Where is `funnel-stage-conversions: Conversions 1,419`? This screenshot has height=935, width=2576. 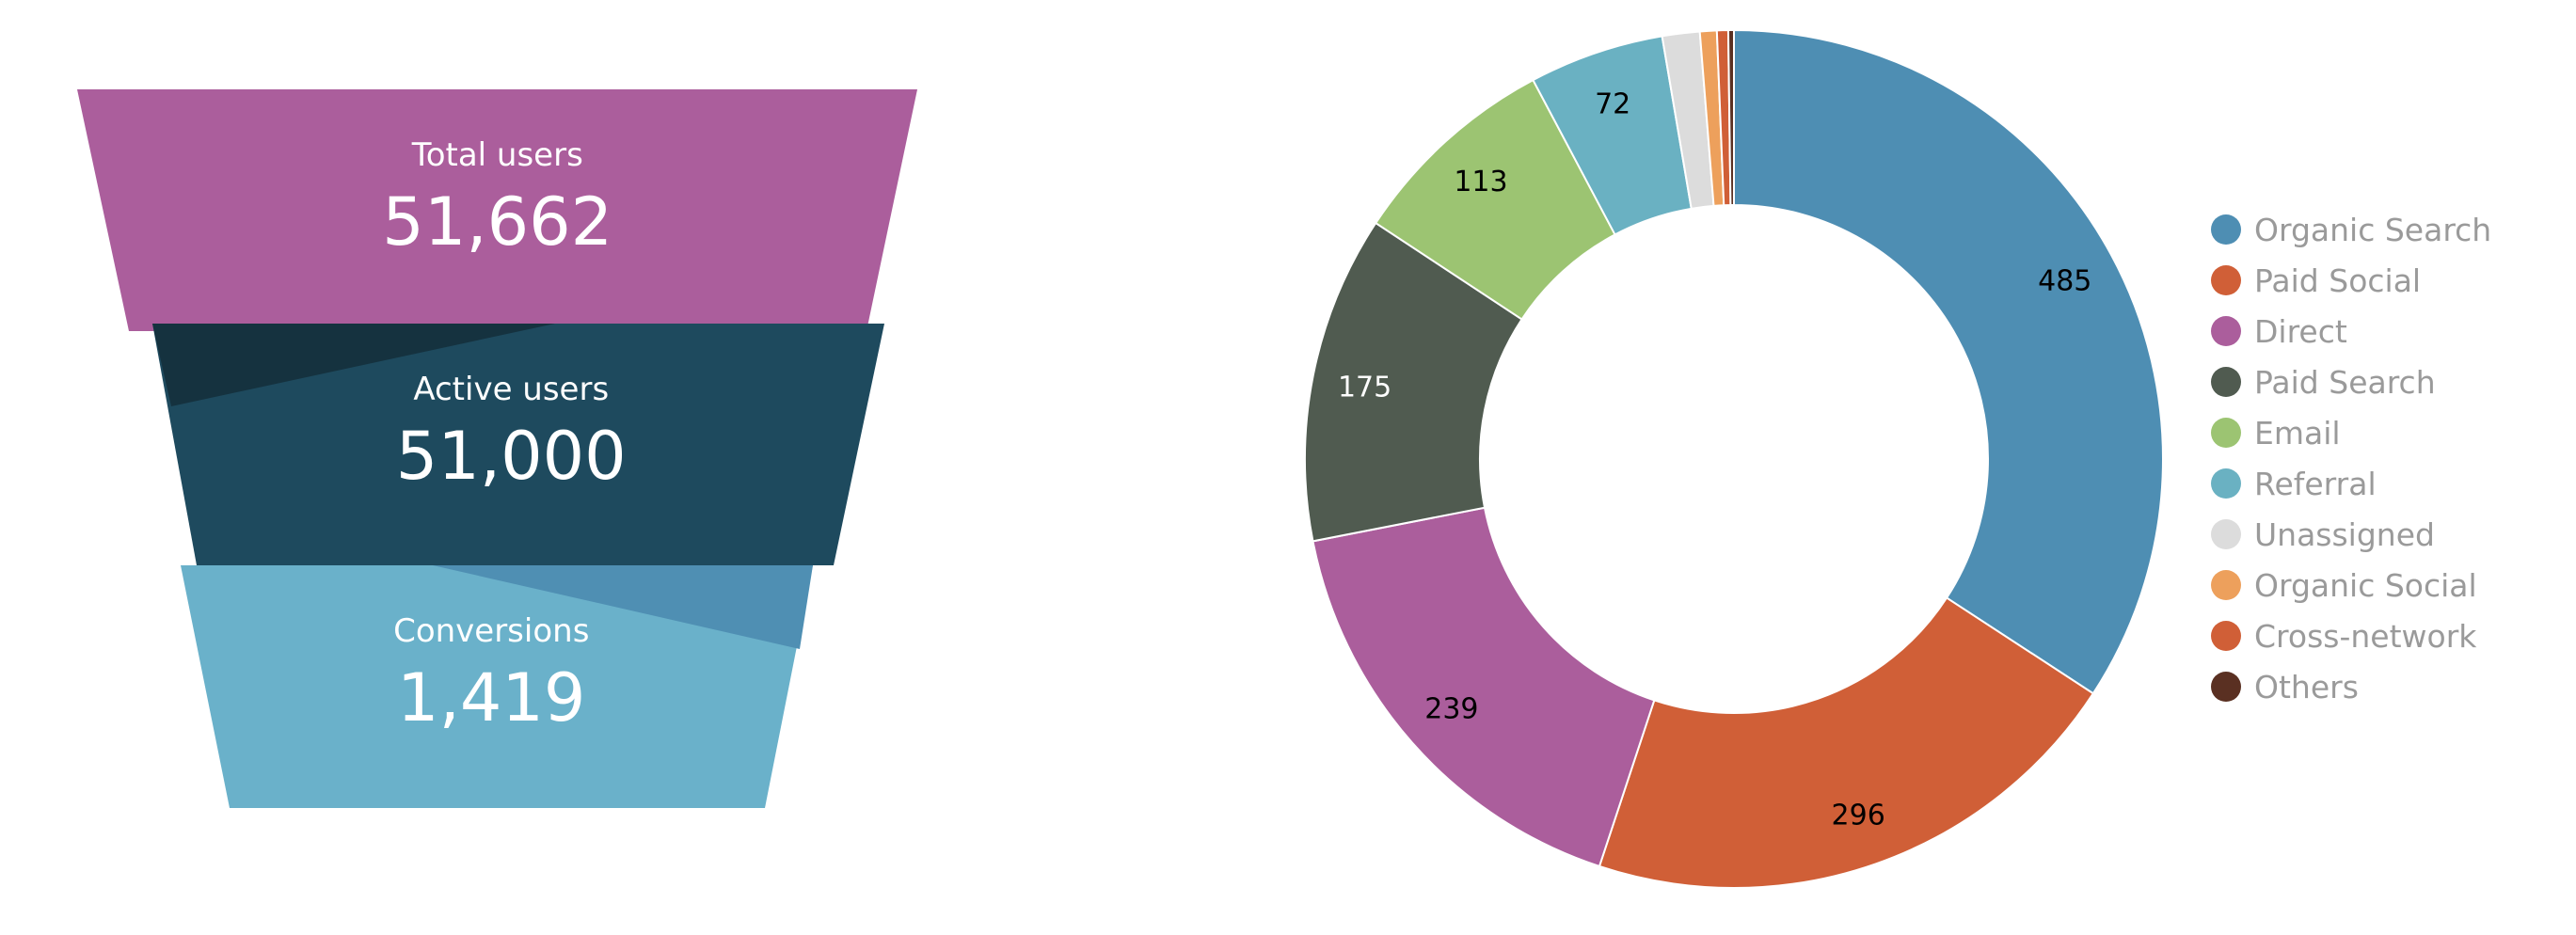 funnel-stage-conversions: Conversions 1,419 is located at coordinates (497, 686).